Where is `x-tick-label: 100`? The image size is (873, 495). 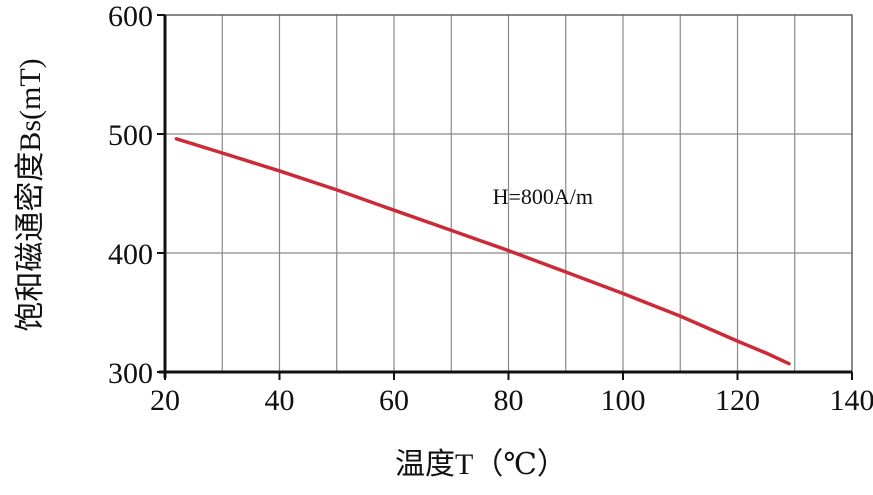 x-tick-label: 100 is located at coordinates (623, 400).